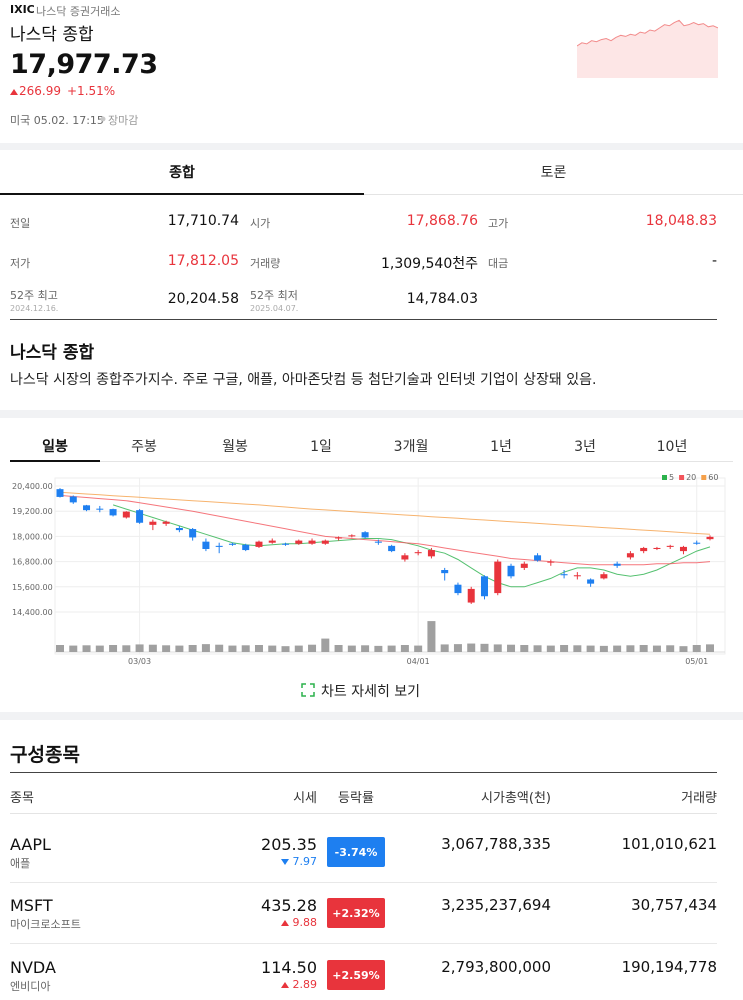 The width and height of the screenshot is (743, 1000). I want to click on ticker: NVDA, so click(33, 967).